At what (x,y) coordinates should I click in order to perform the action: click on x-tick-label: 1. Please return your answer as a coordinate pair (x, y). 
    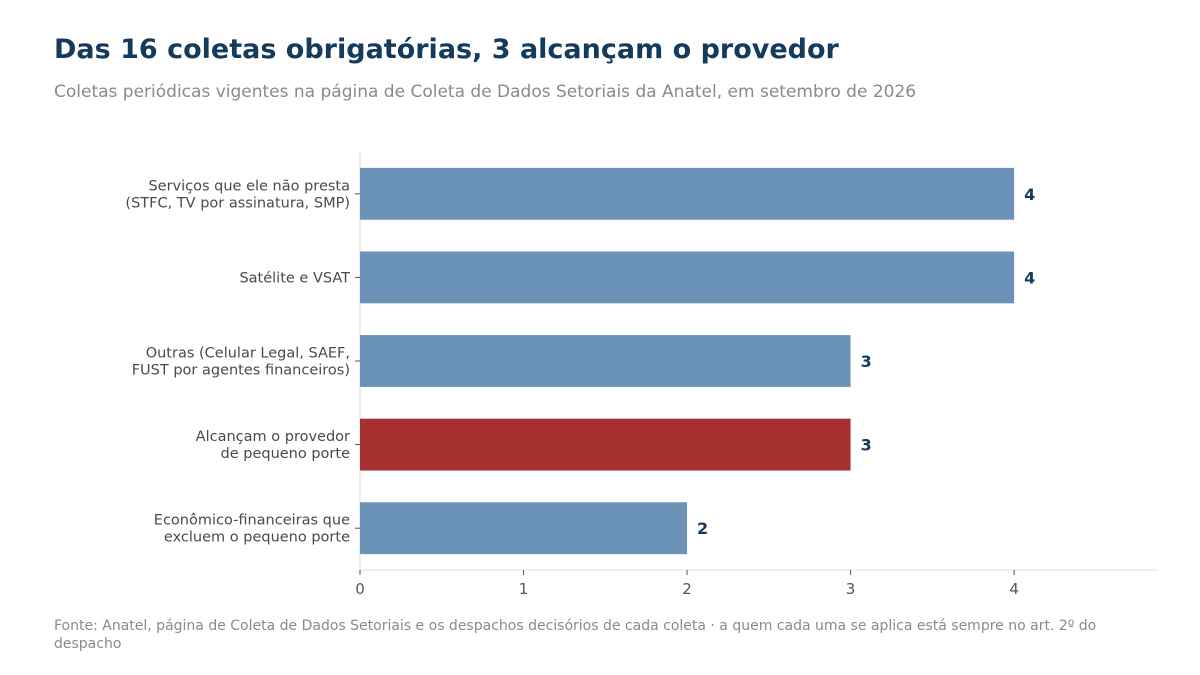
    Looking at the image, I should click on (524, 589).